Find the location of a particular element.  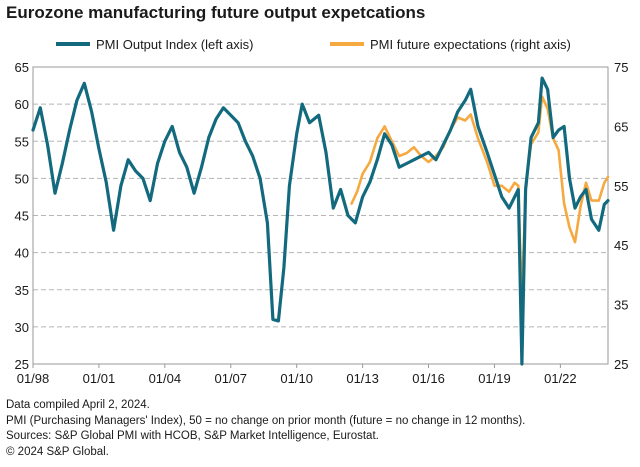

right-axis: 25 35 45 55 65 75 is located at coordinates (621, 216).